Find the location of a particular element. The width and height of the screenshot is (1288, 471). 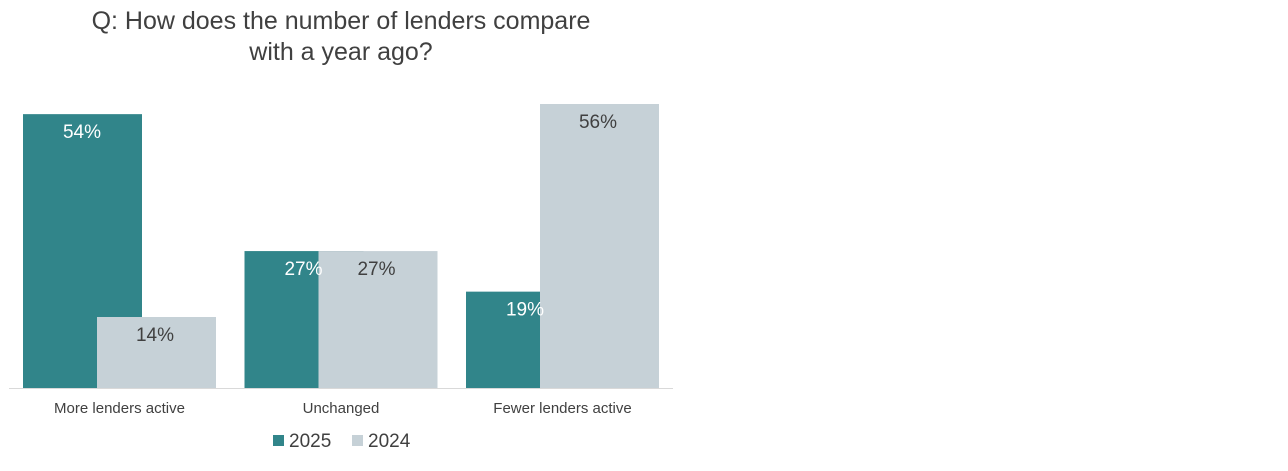

legend: 2025 2024 is located at coordinates (342, 441).